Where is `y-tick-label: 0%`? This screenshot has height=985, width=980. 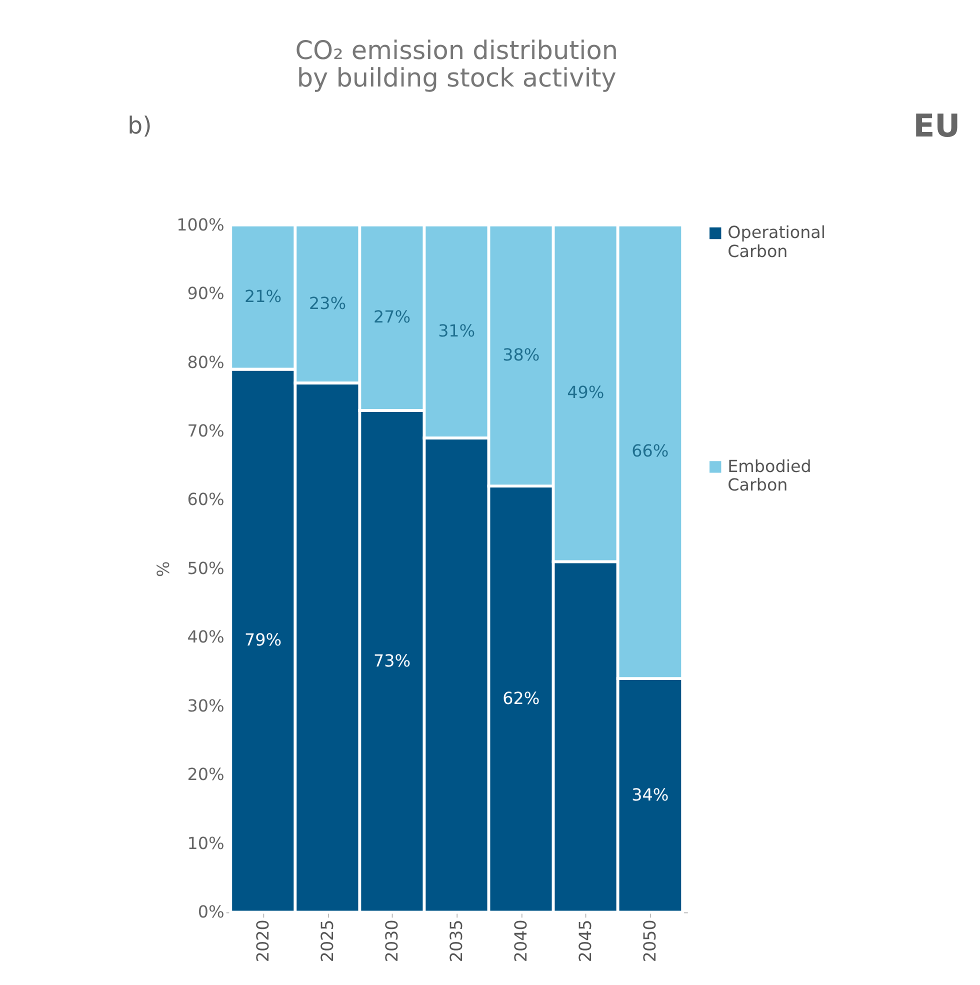
y-tick-label: 0% is located at coordinates (211, 912).